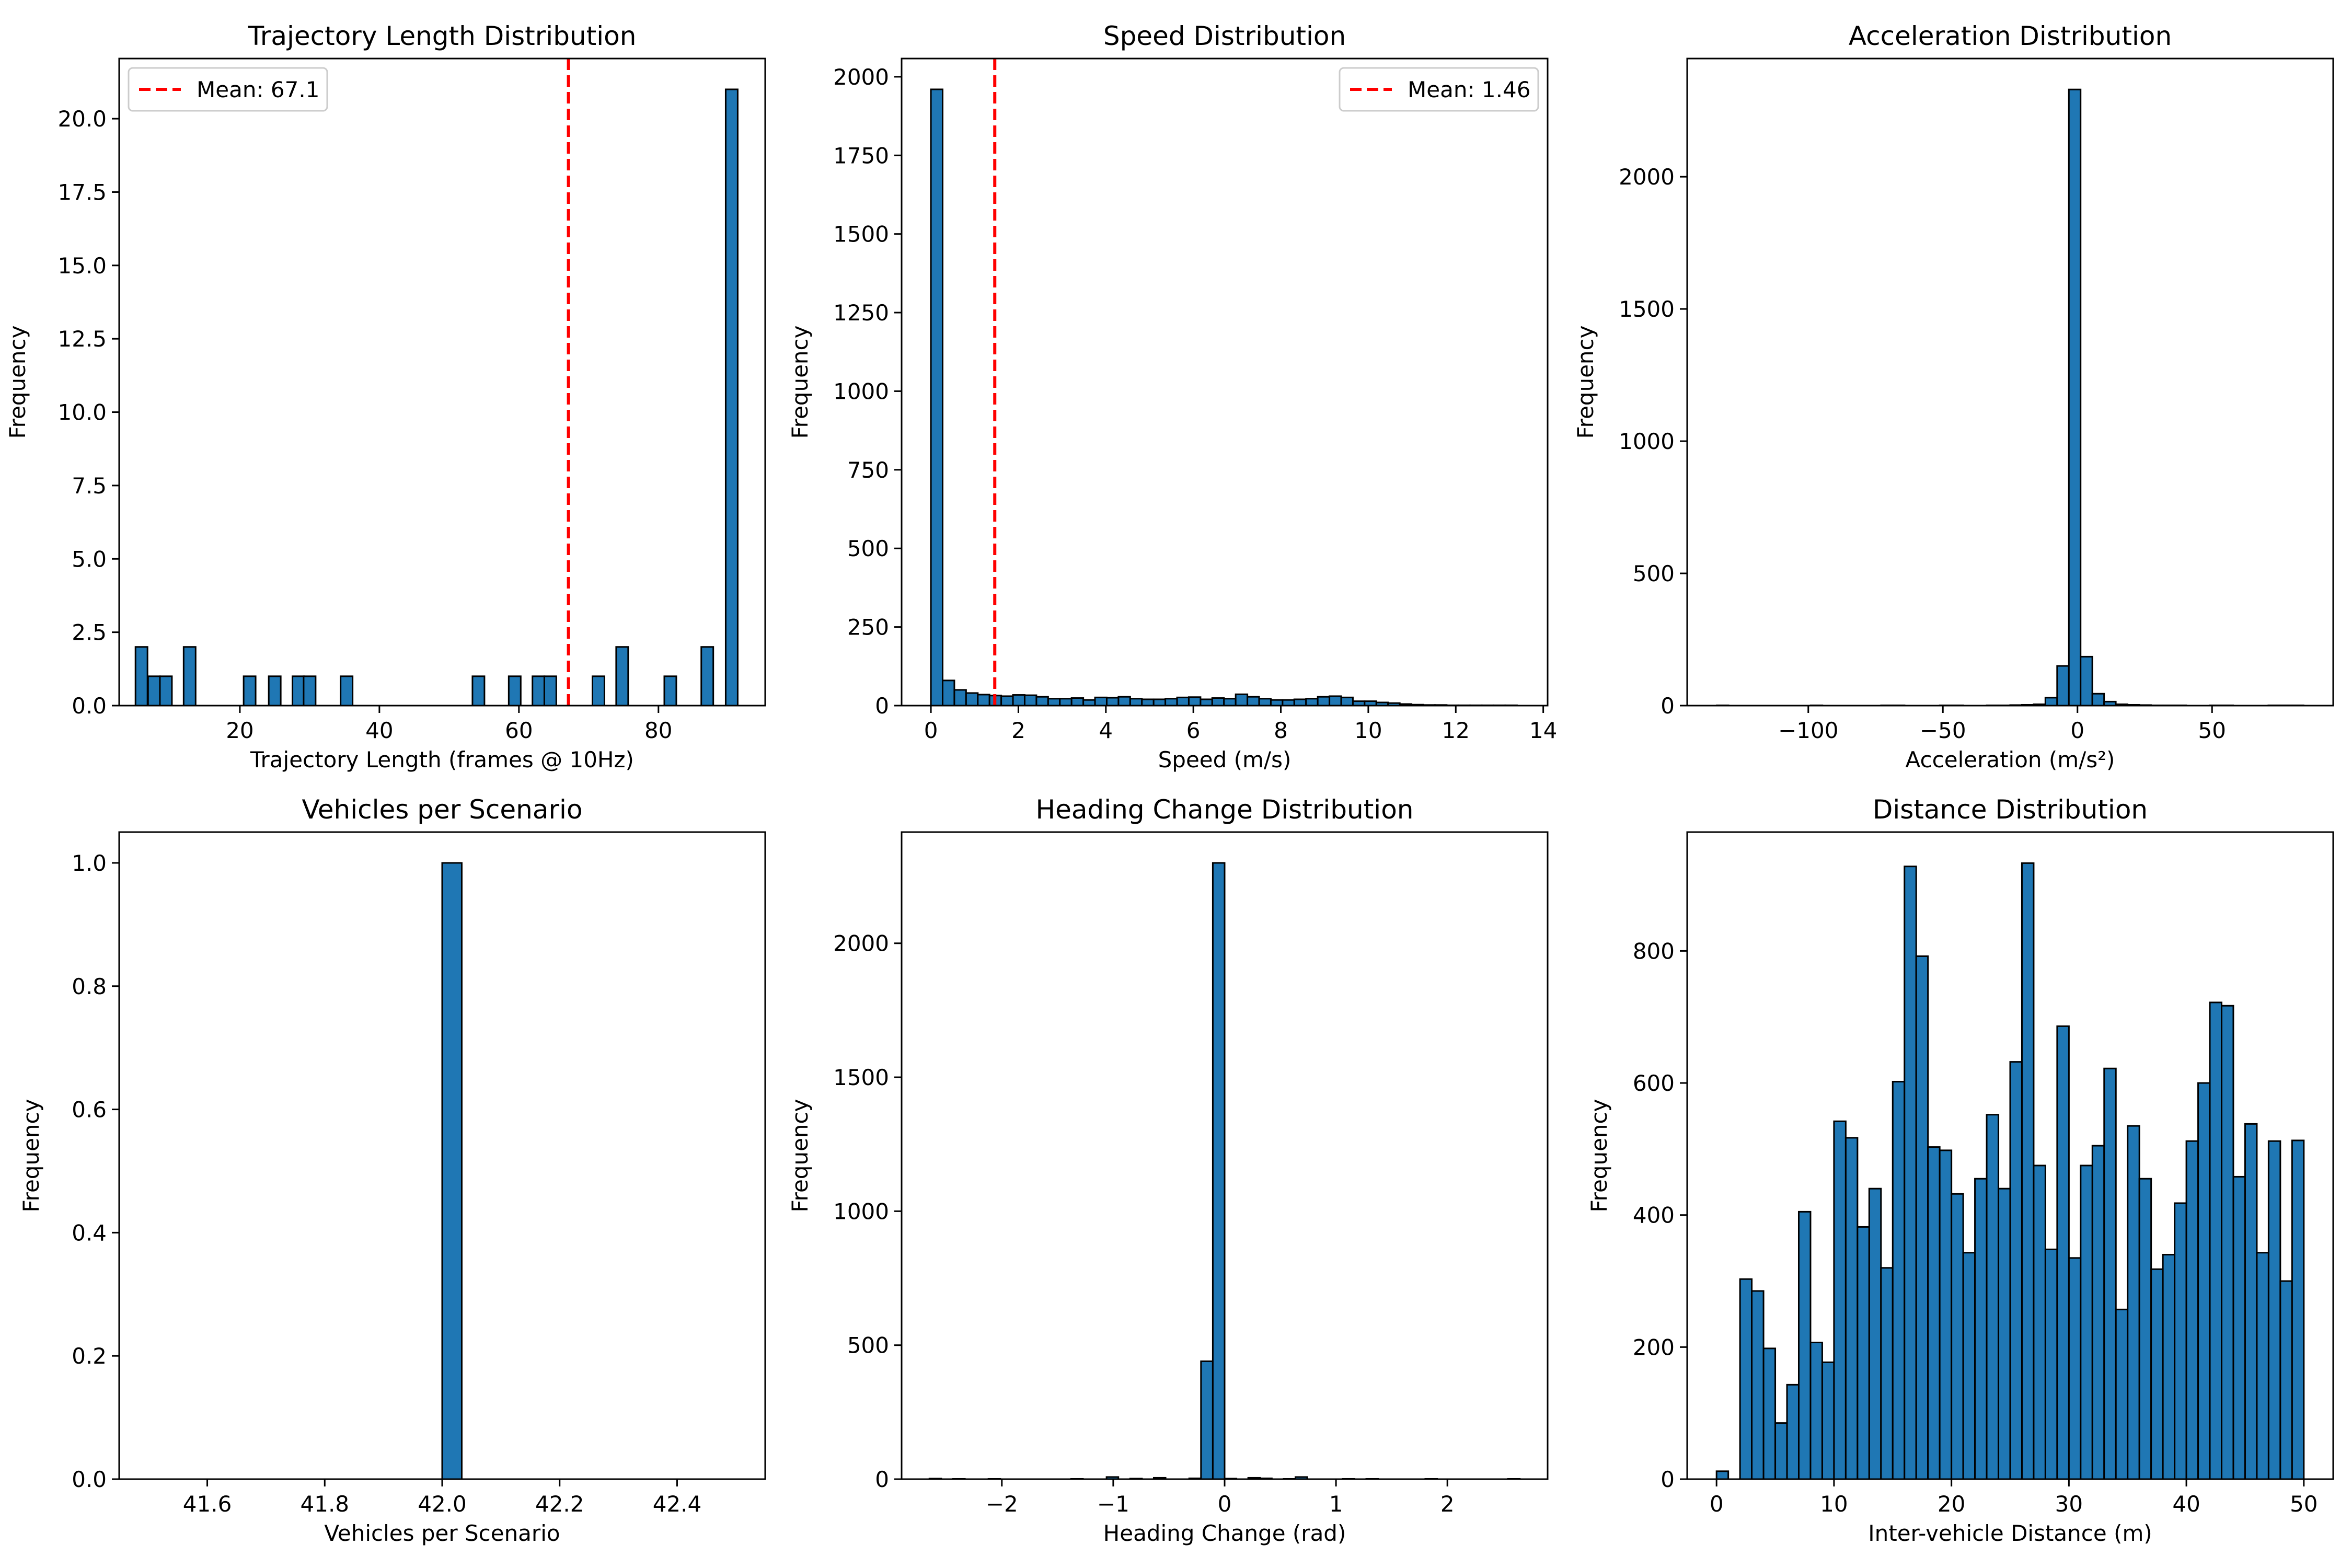 This screenshot has width=2352, height=1568. I want to click on y-tick-label: 0.6, so click(89, 1110).